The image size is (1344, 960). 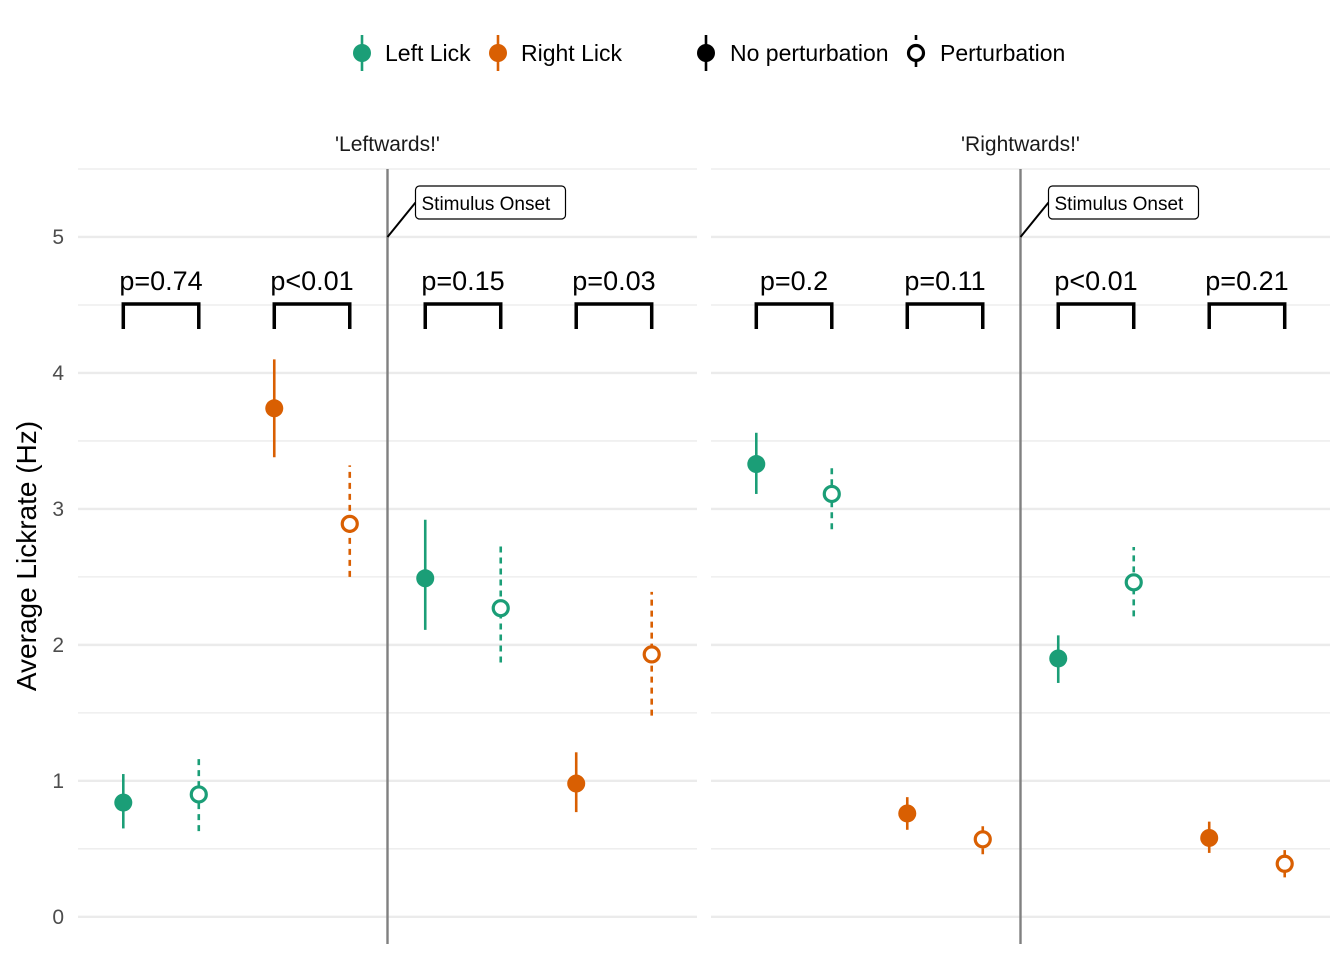 I want to click on y-tick-label: 3, so click(x=58, y=509).